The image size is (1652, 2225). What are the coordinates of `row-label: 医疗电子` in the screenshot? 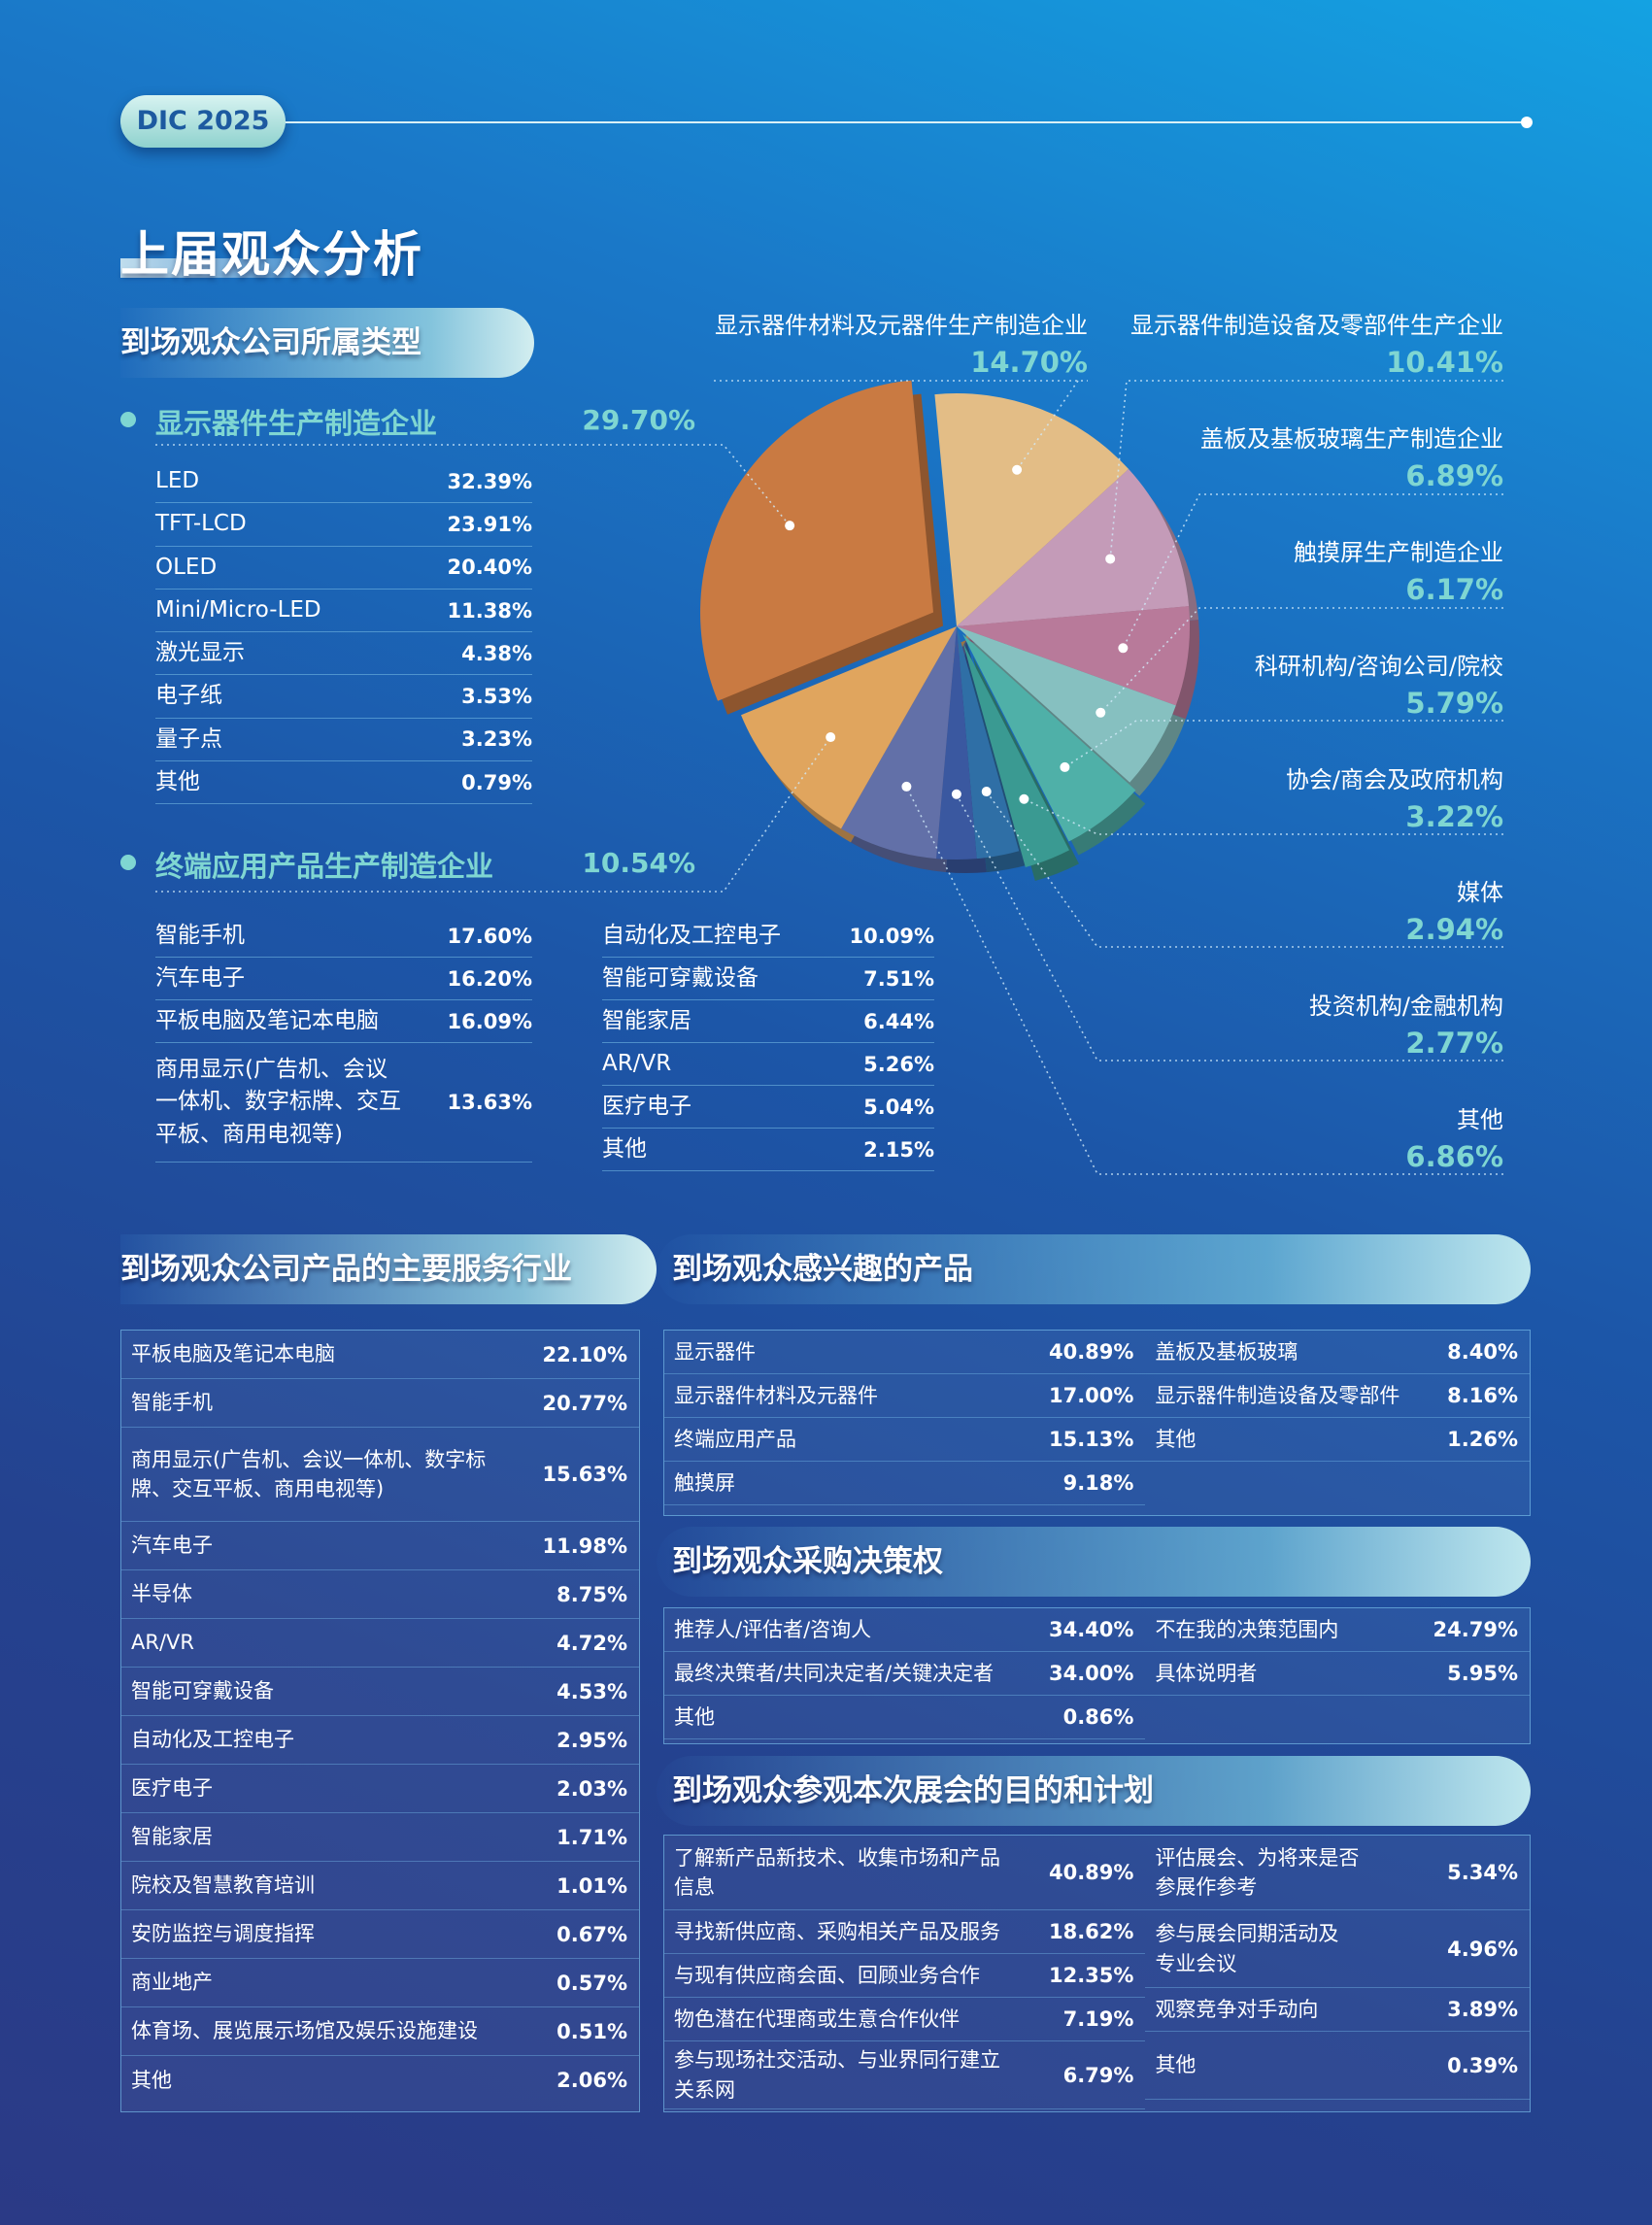 It's located at (646, 1106).